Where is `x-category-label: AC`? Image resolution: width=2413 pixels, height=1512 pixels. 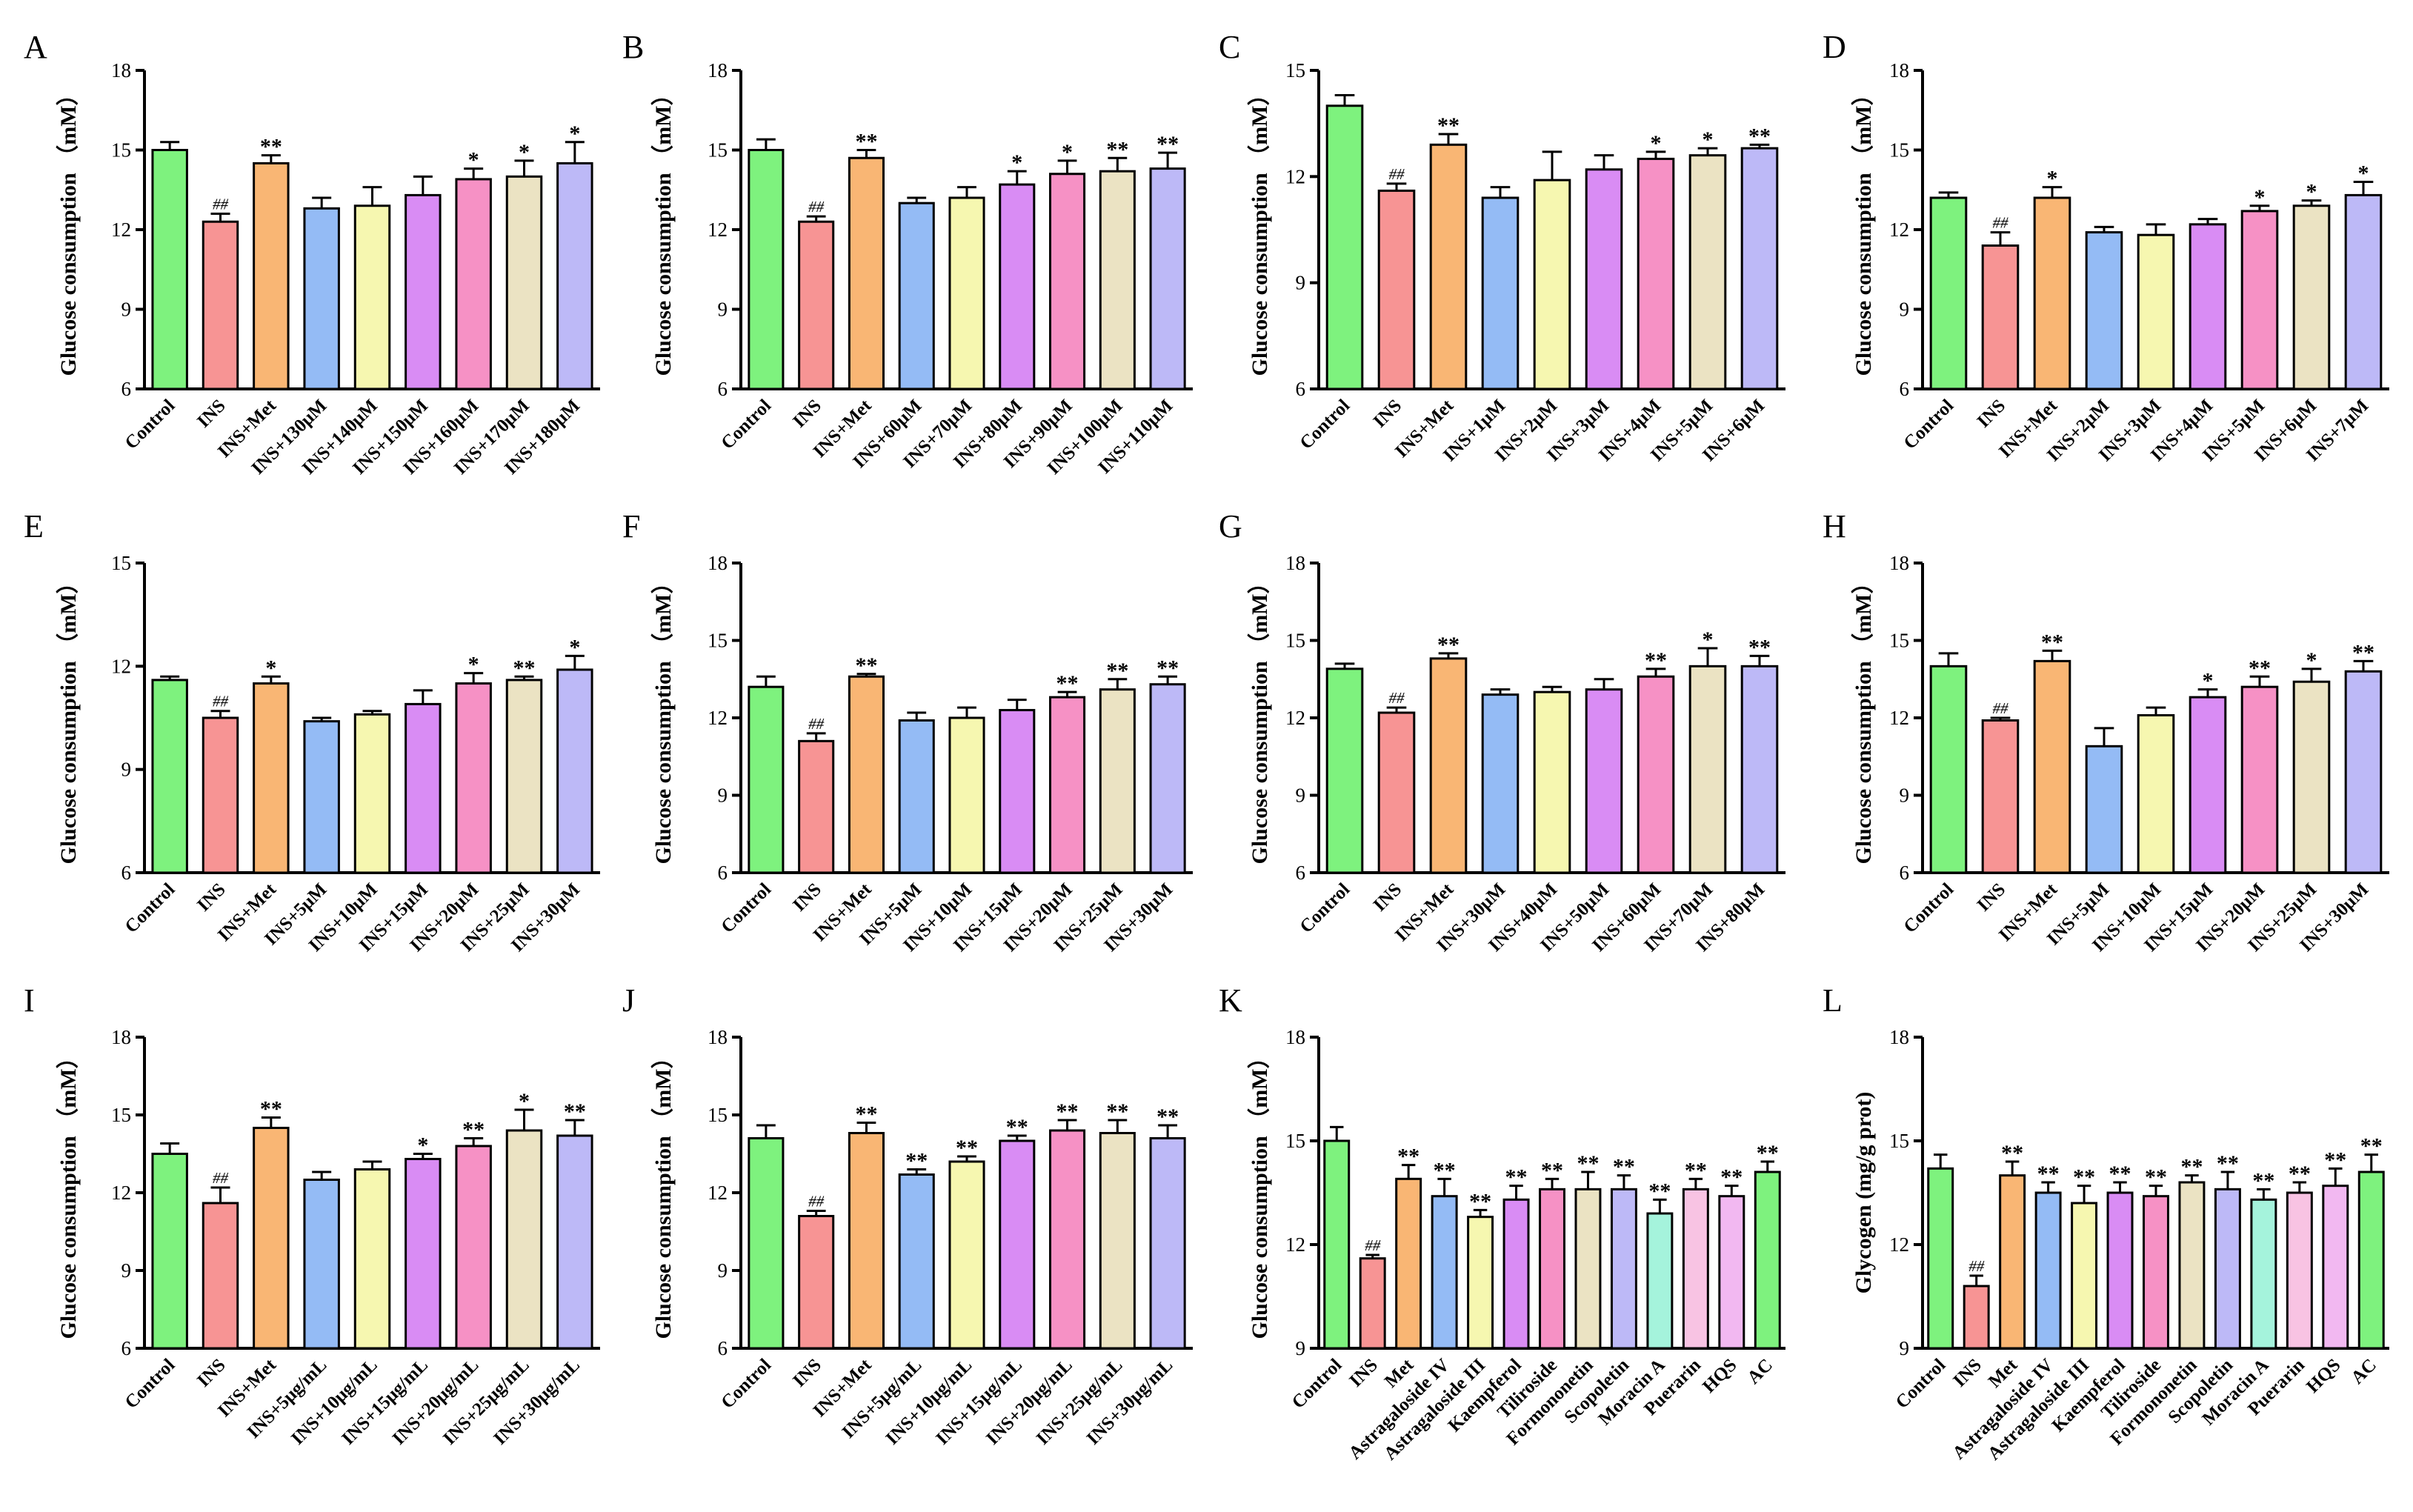
x-category-label: AC is located at coordinates (2363, 1371).